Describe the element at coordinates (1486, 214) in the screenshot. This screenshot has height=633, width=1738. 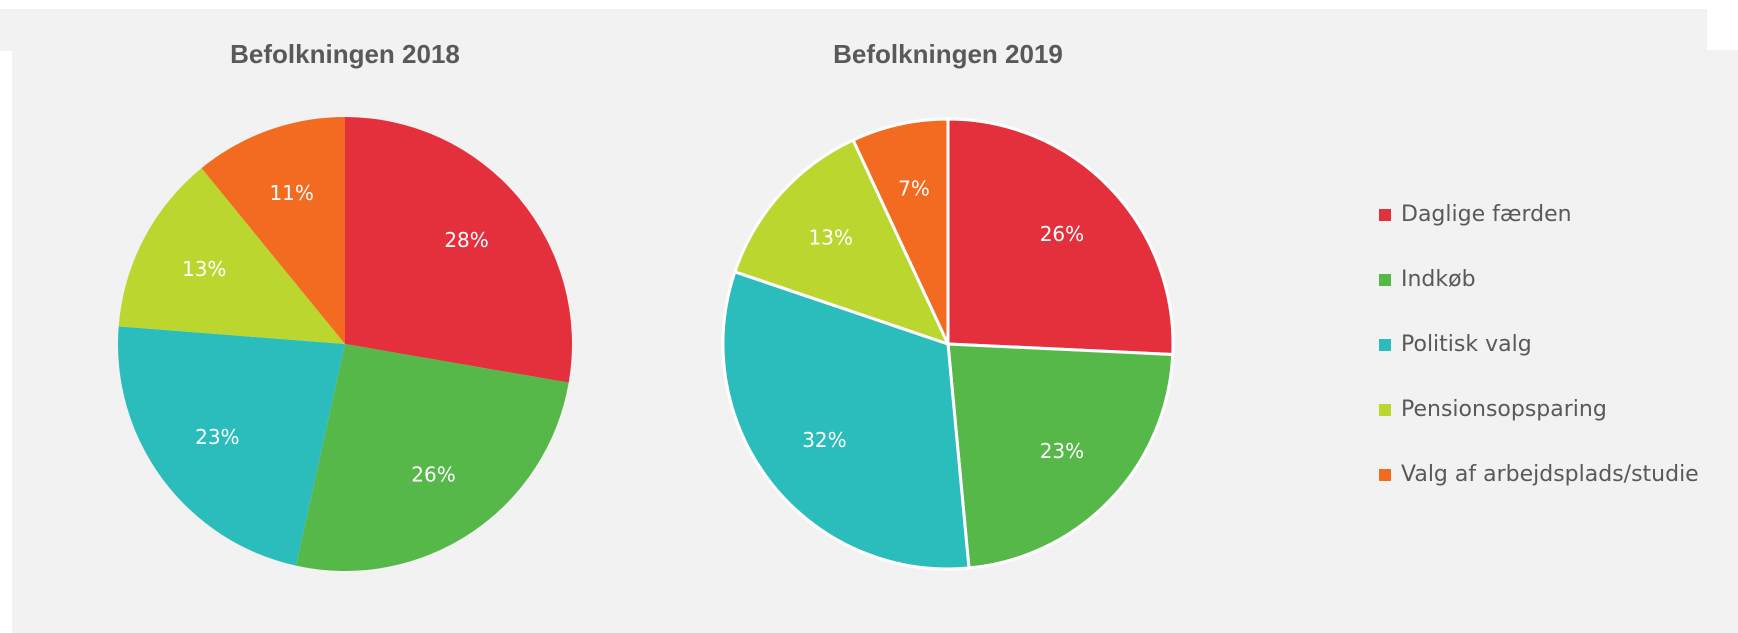
I see `legend-label: Daglige færden` at that location.